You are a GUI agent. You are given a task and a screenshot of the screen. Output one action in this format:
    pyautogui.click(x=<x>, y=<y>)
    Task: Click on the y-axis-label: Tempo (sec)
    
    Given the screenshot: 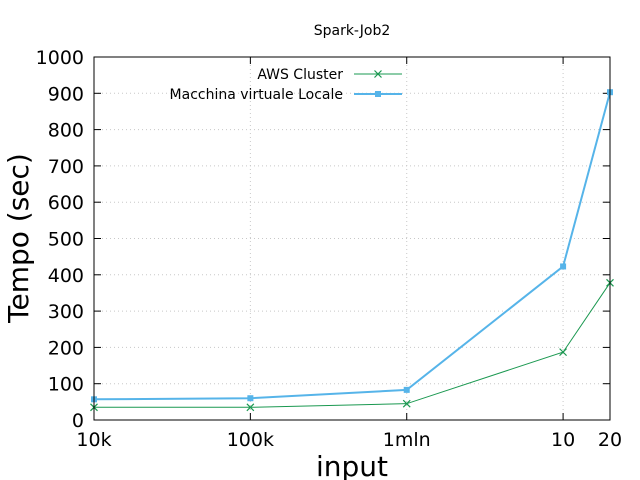 What is the action you would take?
    pyautogui.click(x=18, y=238)
    